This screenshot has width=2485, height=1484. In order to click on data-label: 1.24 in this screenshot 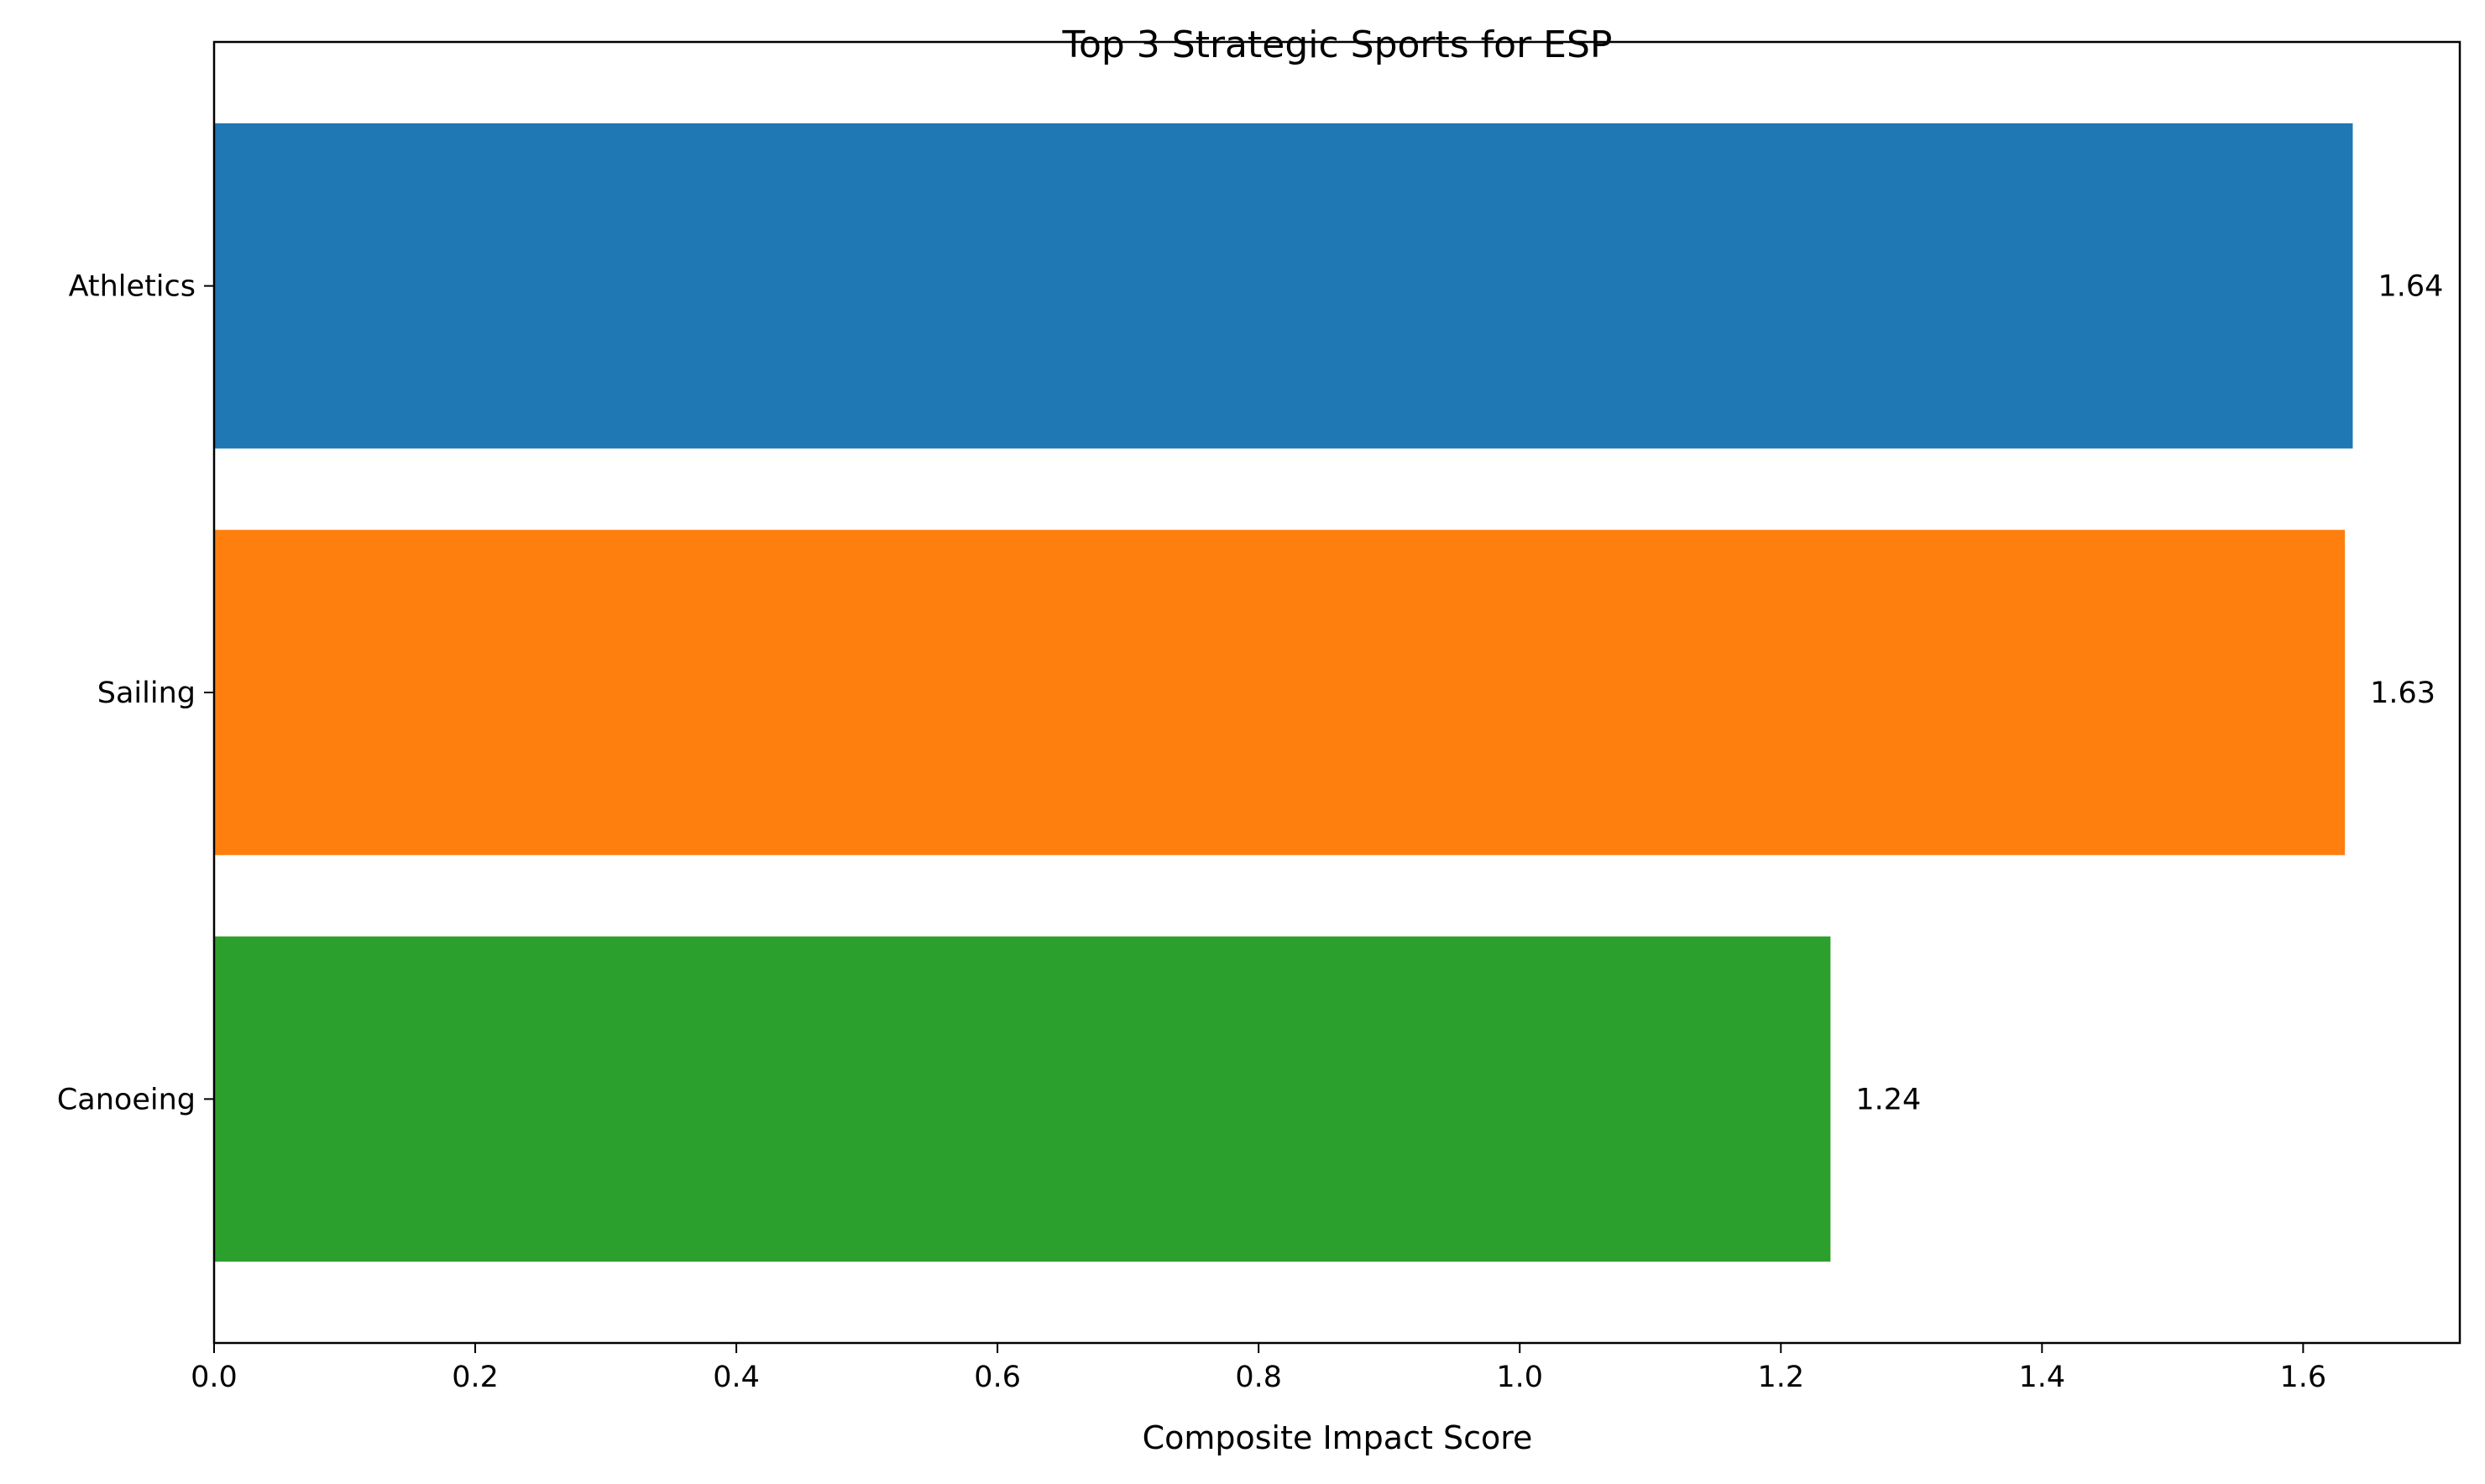, I will do `click(1888, 1099)`.